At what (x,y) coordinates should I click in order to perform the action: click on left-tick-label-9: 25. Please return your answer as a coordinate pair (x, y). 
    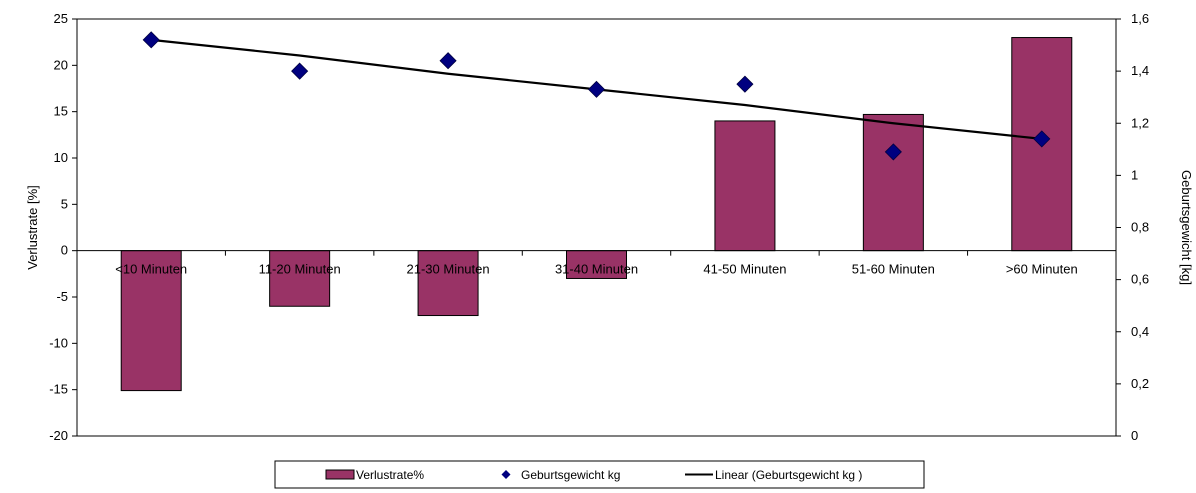
    Looking at the image, I should click on (61, 18).